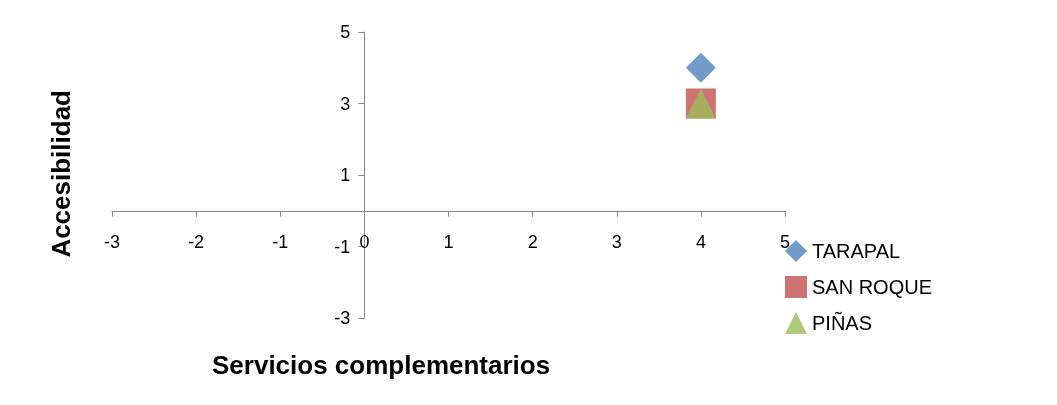  I want to click on y-tick-label: 5, so click(345, 32).